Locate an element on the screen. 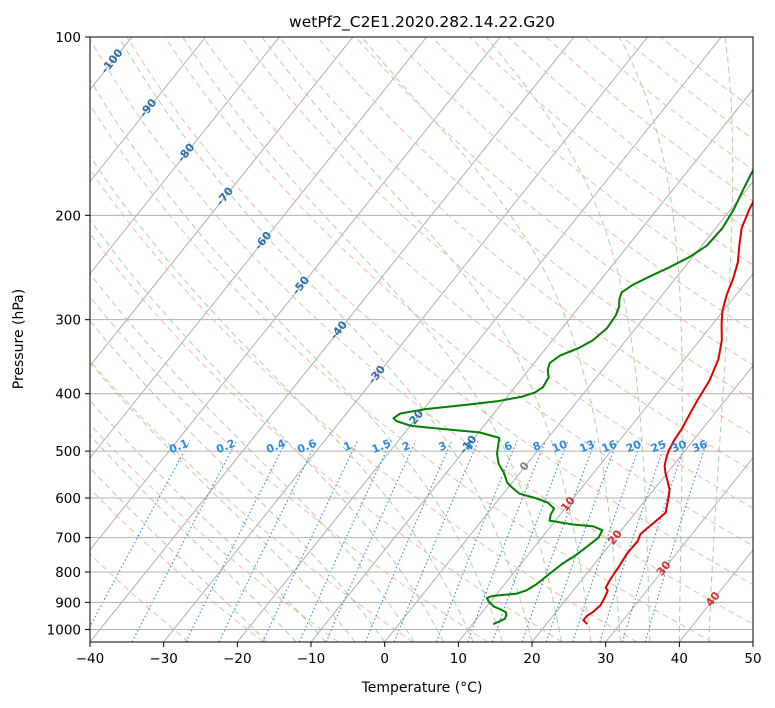 The height and width of the screenshot is (708, 775). isotherm-label: 0 is located at coordinates (524, 466).